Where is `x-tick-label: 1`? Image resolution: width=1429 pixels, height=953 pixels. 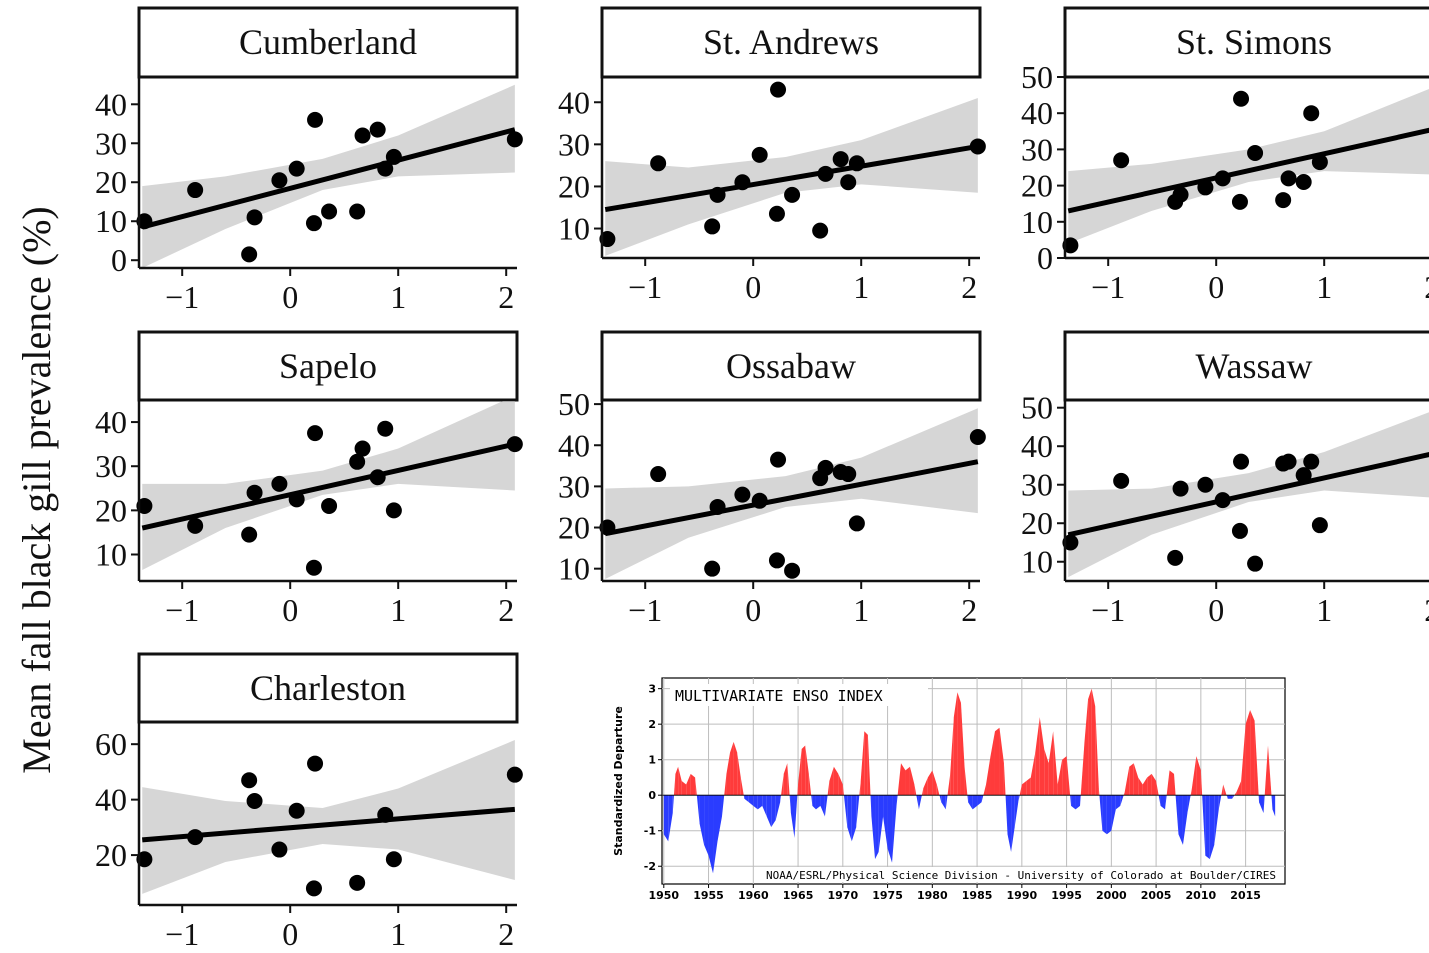
x-tick-label: 1 is located at coordinates (398, 297).